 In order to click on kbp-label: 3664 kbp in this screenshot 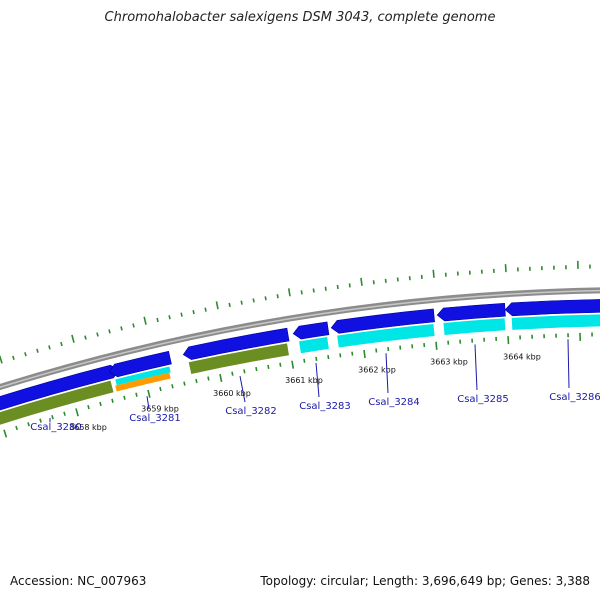, I will do `click(522, 356)`.